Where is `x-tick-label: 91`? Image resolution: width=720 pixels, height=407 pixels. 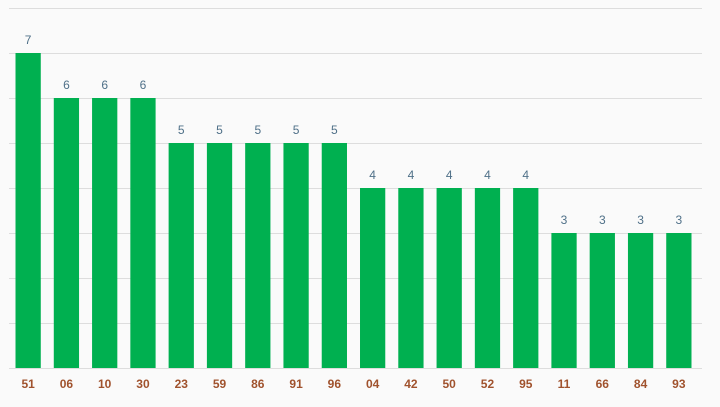 x-tick-label: 91 is located at coordinates (296, 384).